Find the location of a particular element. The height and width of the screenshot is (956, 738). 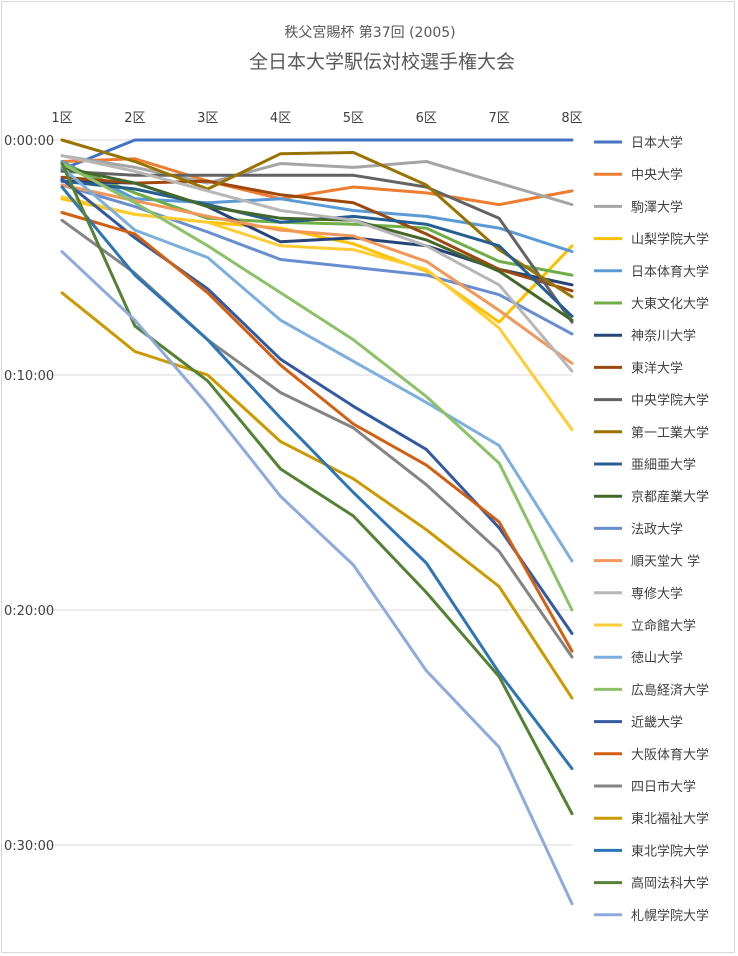

y-tick-label: 0:00:00 is located at coordinates (29, 141).